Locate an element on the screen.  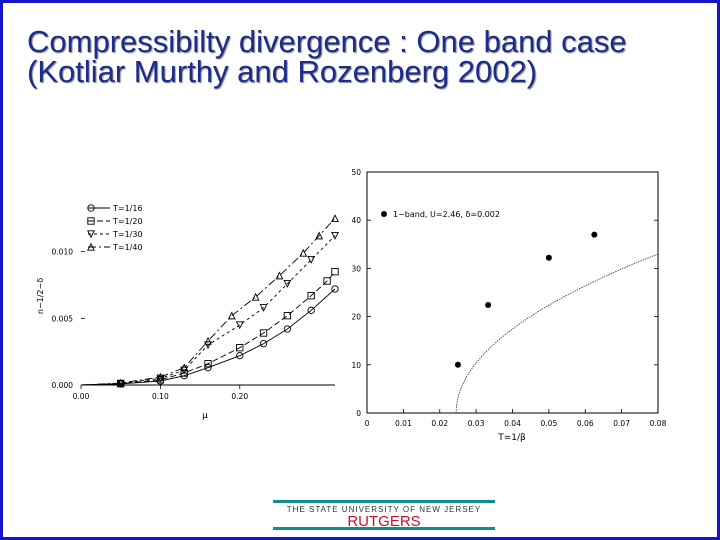
x-tick-label: 0.03 is located at coordinates (476, 423).